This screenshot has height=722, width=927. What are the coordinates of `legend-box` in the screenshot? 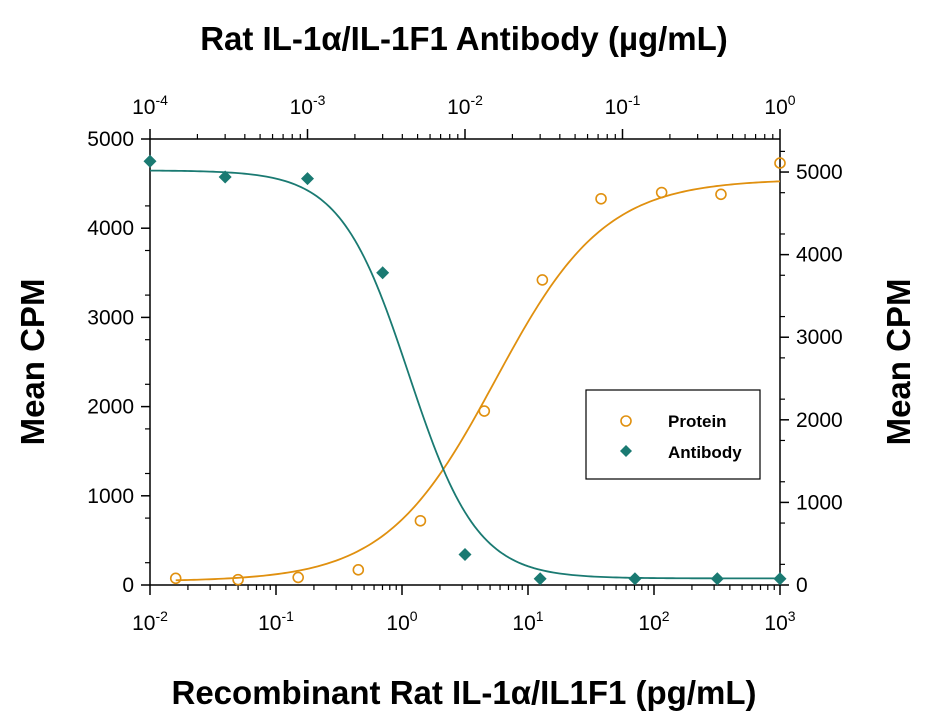 It's located at (673, 434).